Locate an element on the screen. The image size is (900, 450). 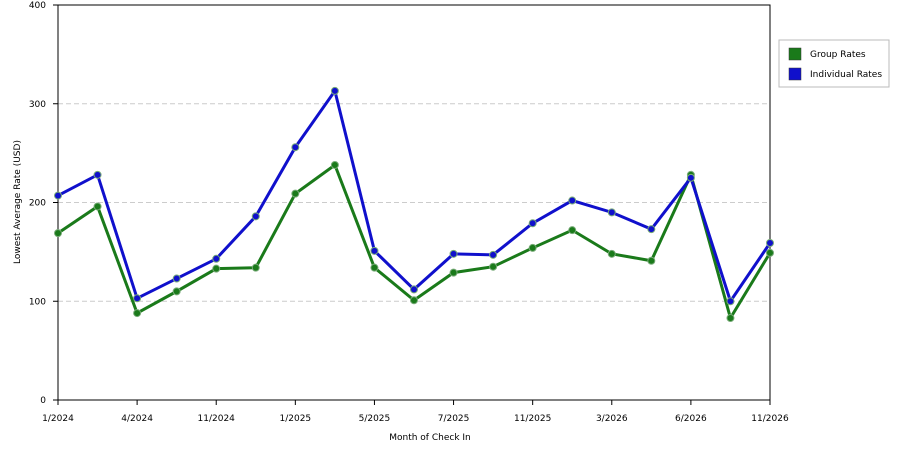
x-tick-label: 1/2024 is located at coordinates (58, 419).